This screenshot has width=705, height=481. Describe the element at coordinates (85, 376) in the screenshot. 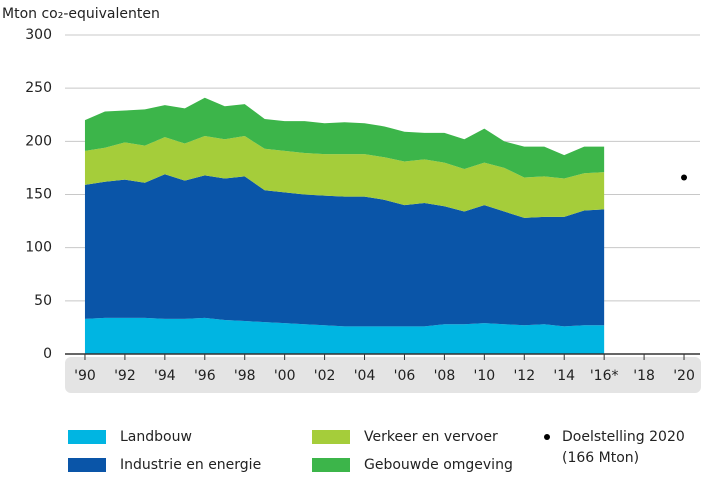

I see `x-tick-label: '90` at that location.